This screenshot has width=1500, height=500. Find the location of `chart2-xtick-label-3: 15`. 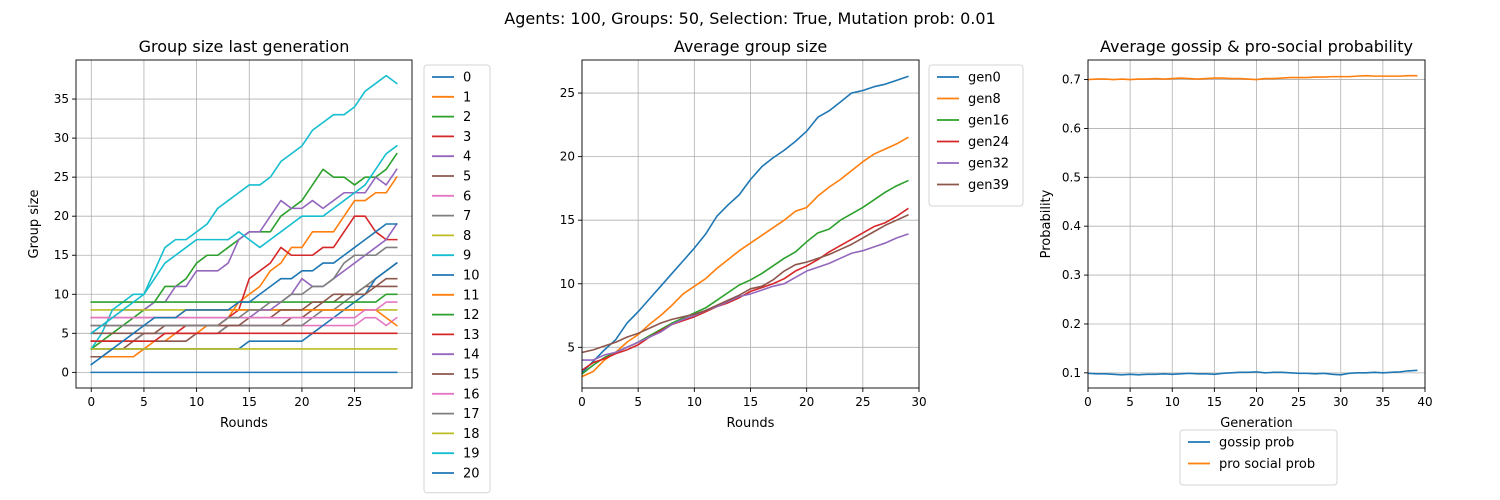

chart2-xtick-label-3: 15 is located at coordinates (1214, 402).